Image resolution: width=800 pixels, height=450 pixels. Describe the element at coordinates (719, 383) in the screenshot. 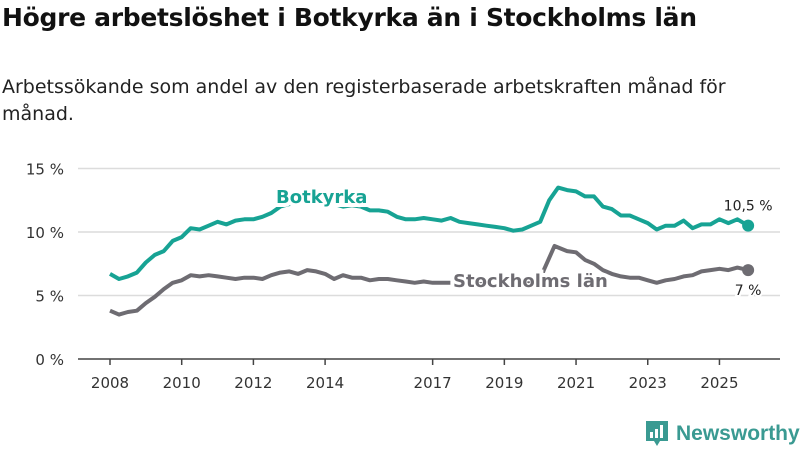

I see `x-tick-label: 2025` at that location.